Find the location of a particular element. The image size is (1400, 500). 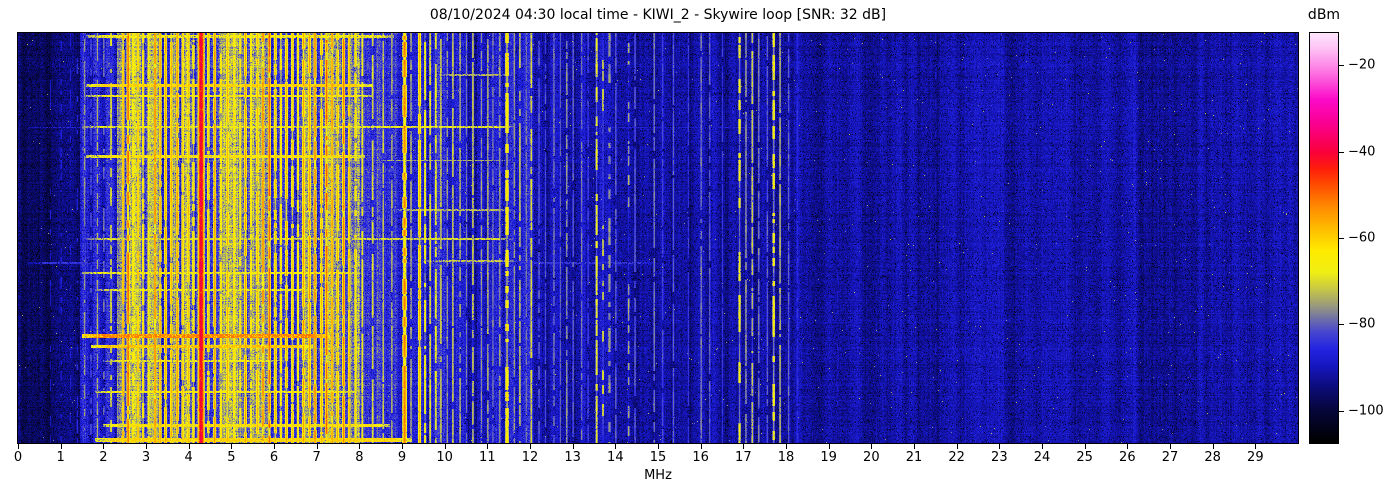

x-tick-label: 16 is located at coordinates (700, 457).